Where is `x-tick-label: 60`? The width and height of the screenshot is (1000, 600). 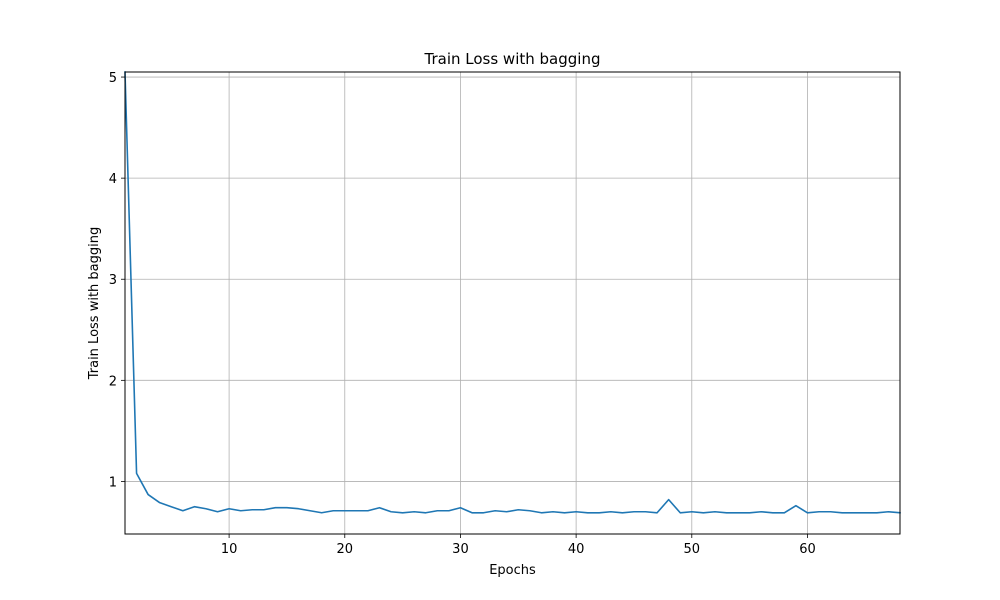 x-tick-label: 60 is located at coordinates (807, 549).